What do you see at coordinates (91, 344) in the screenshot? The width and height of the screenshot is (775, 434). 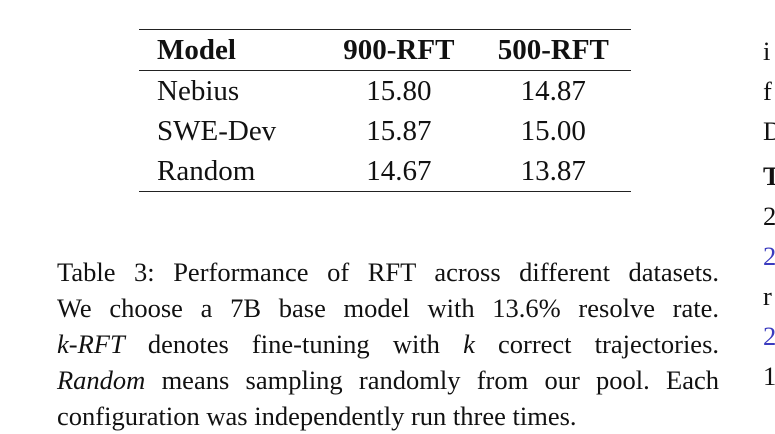 I see `caption-term-k-rft: k-RFT` at bounding box center [91, 344].